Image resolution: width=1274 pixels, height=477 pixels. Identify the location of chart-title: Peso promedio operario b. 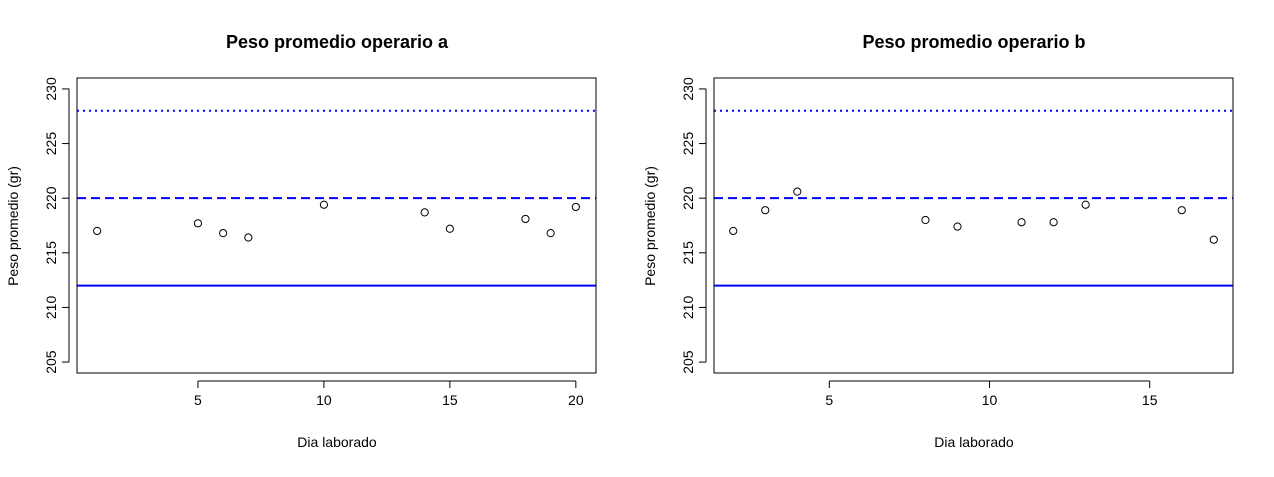
(973, 42).